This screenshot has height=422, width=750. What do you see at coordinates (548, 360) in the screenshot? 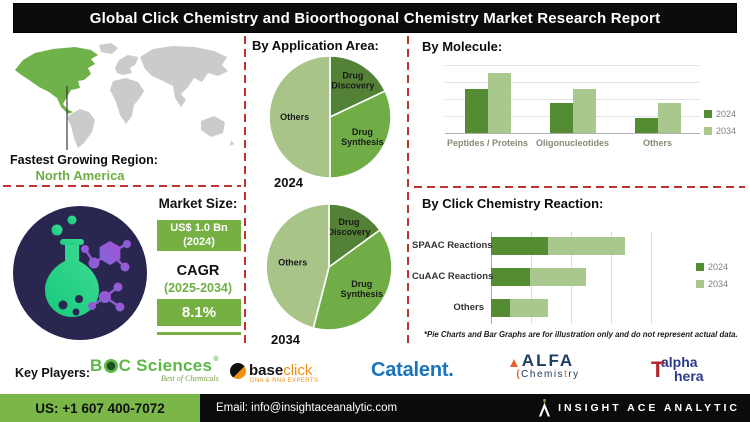
I see `alfa-name: ALFA` at bounding box center [548, 360].